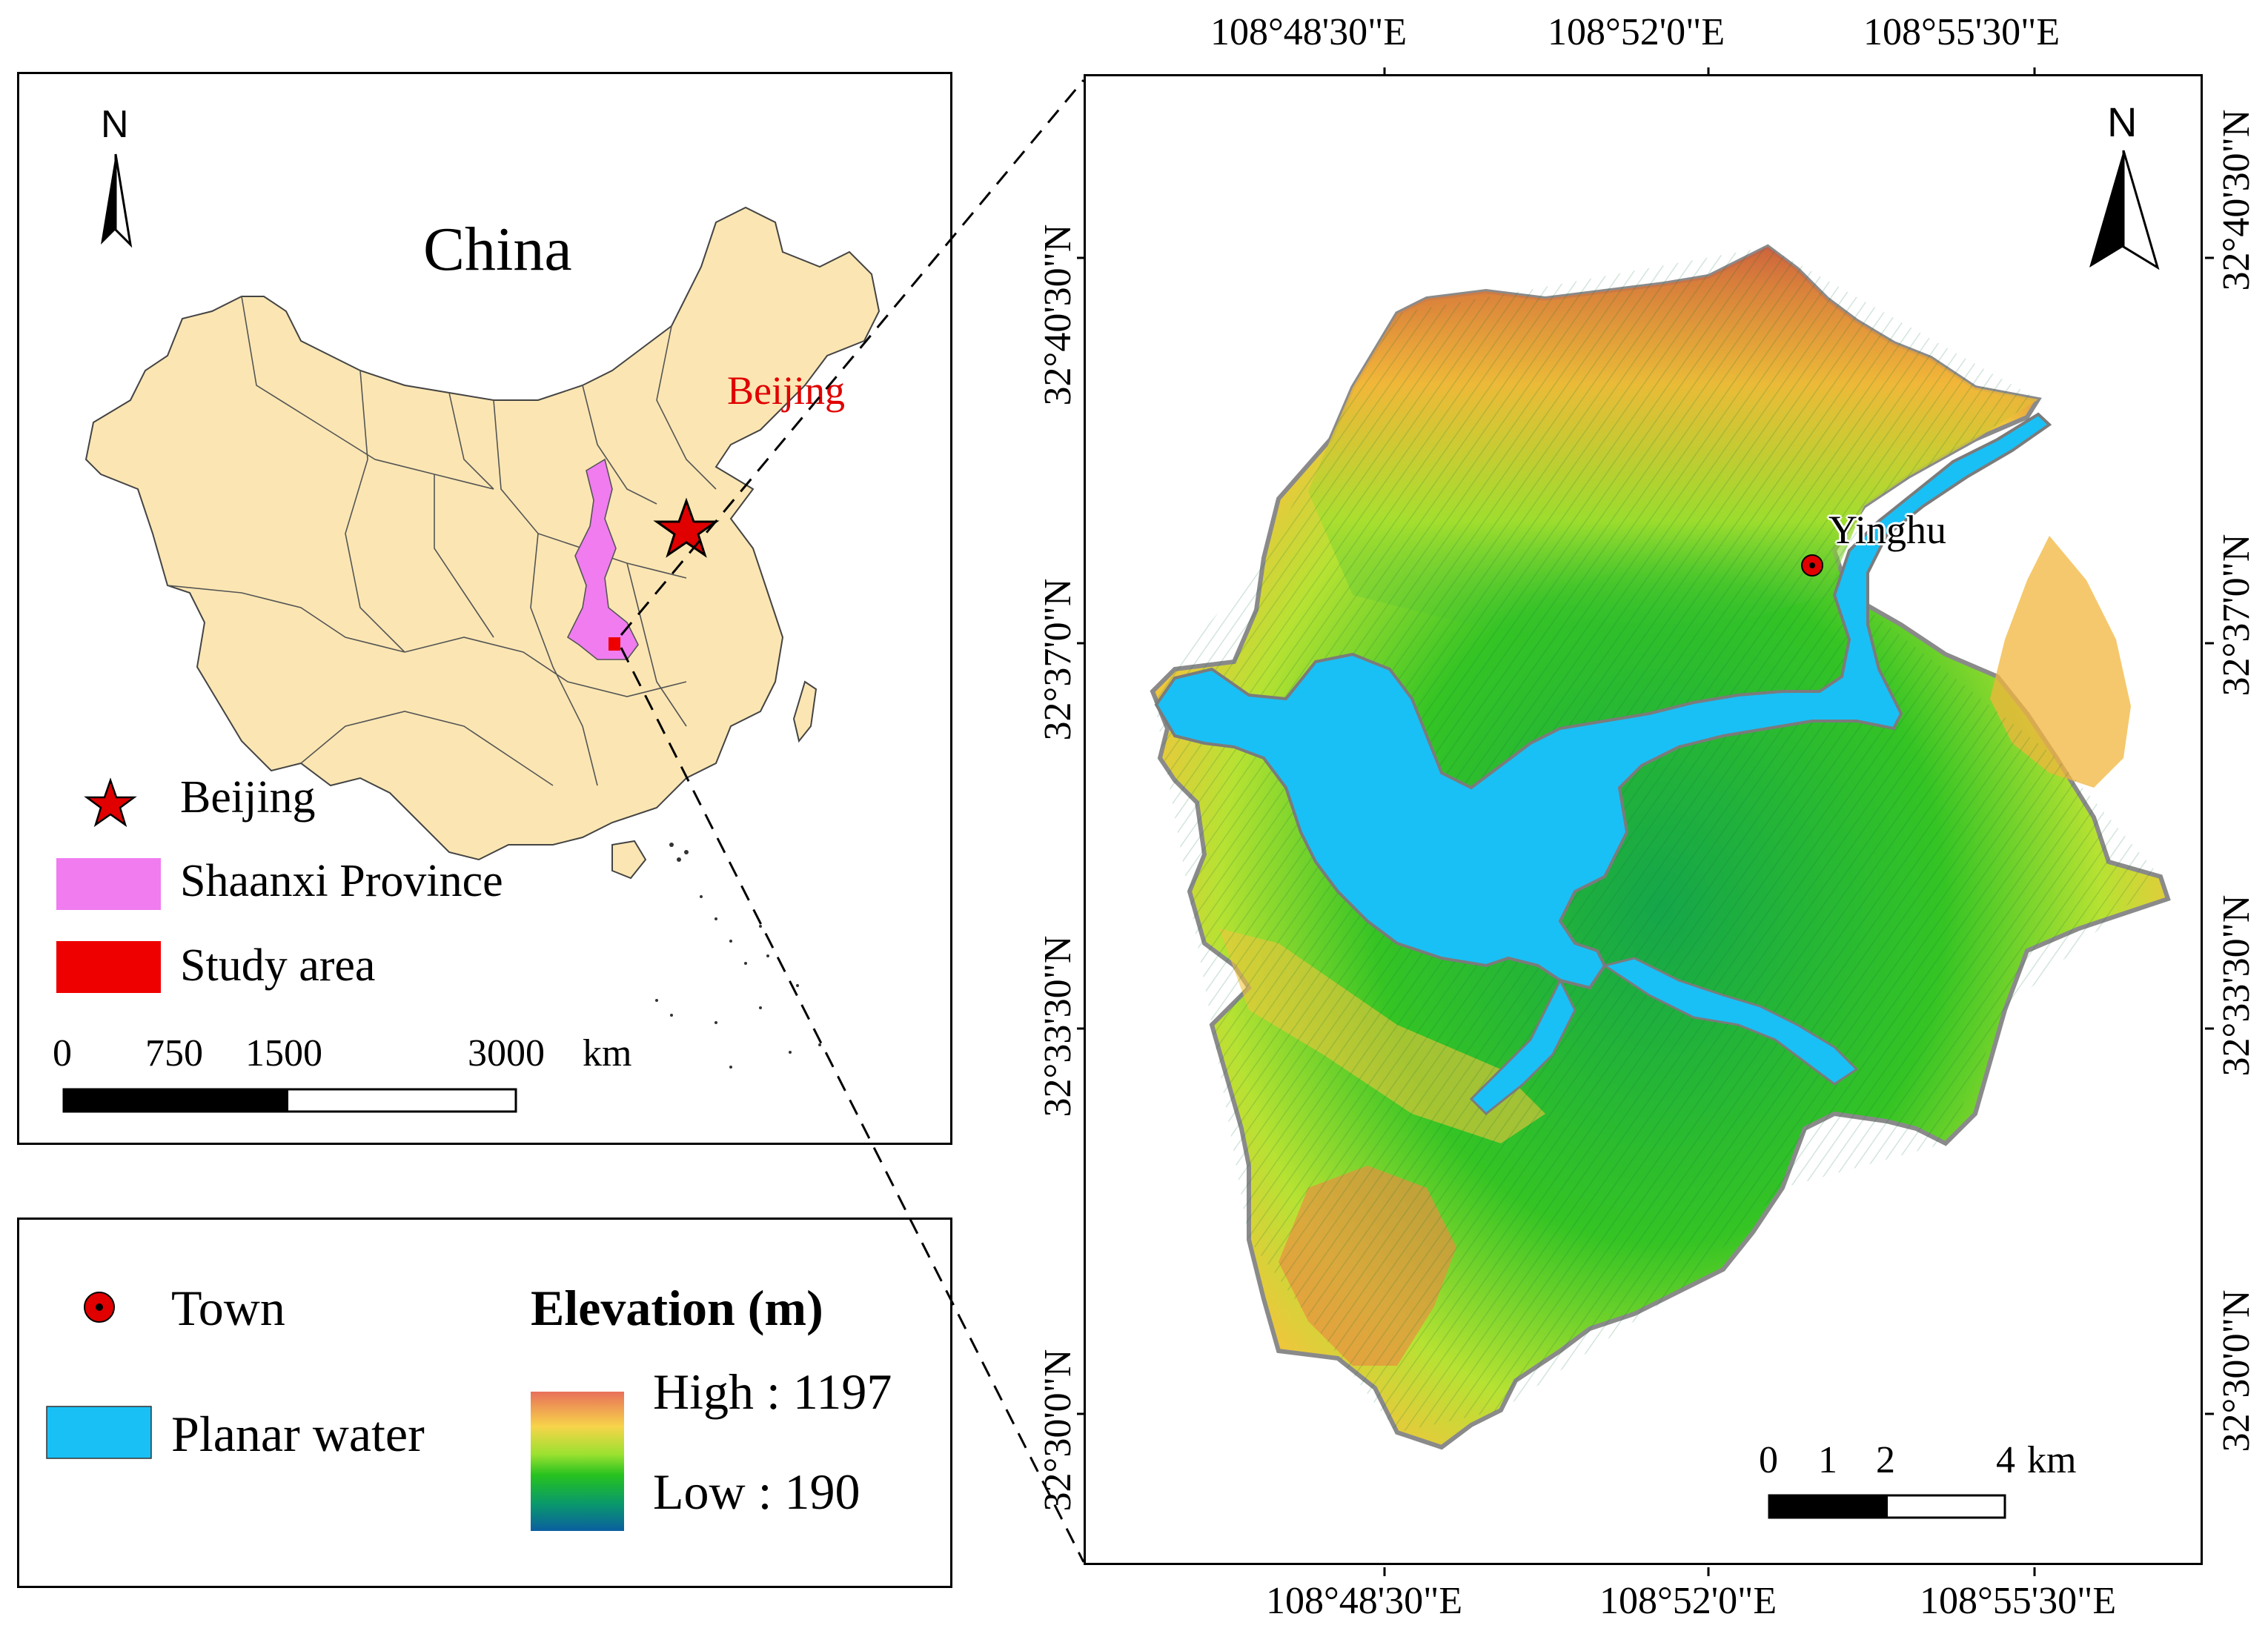 This screenshot has width=2268, height=1631. Describe the element at coordinates (1523, 1046) in the screenshot. I see `river-south-branch` at that location.